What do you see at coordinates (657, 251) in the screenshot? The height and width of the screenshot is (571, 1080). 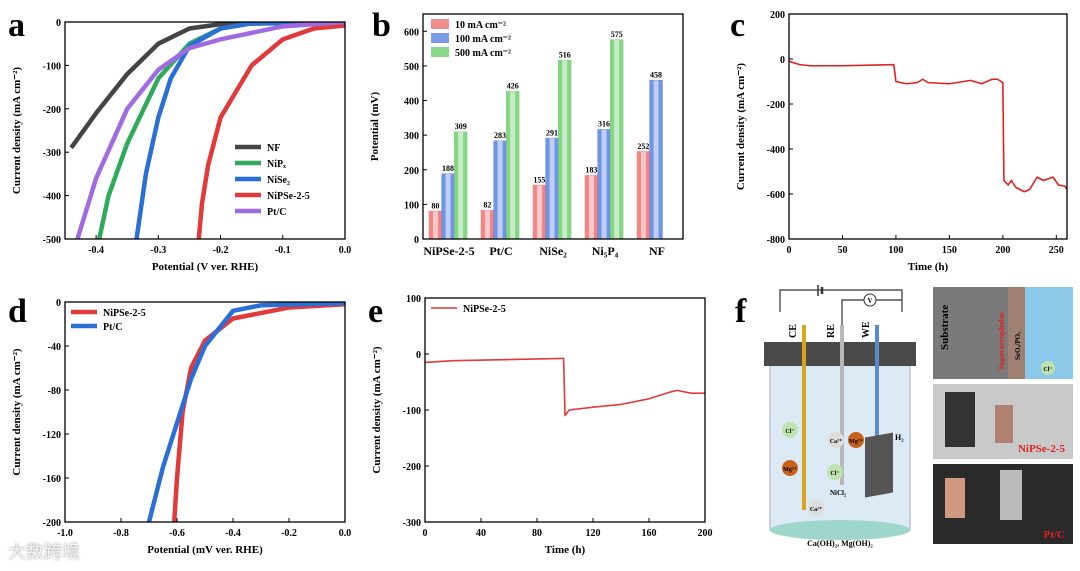 I see `x-category-label: NF` at bounding box center [657, 251].